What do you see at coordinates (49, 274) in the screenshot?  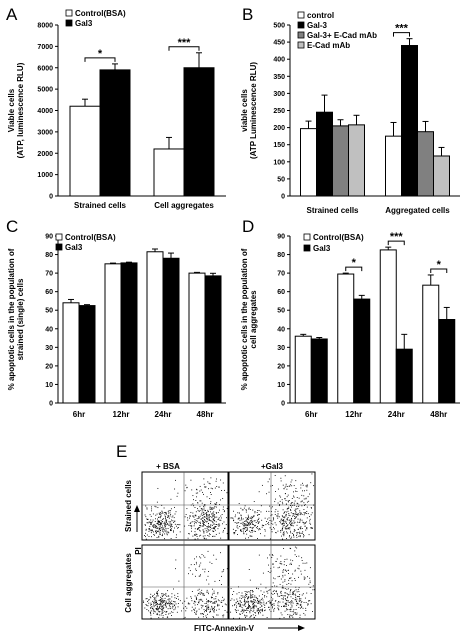 I see `y-tick-label: 70` at bounding box center [49, 274].